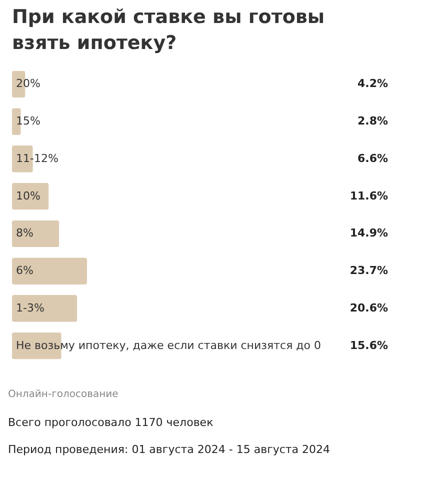  What do you see at coordinates (111, 422) in the screenshot?
I see `text: Всего проголосовало 1170 человек` at bounding box center [111, 422].